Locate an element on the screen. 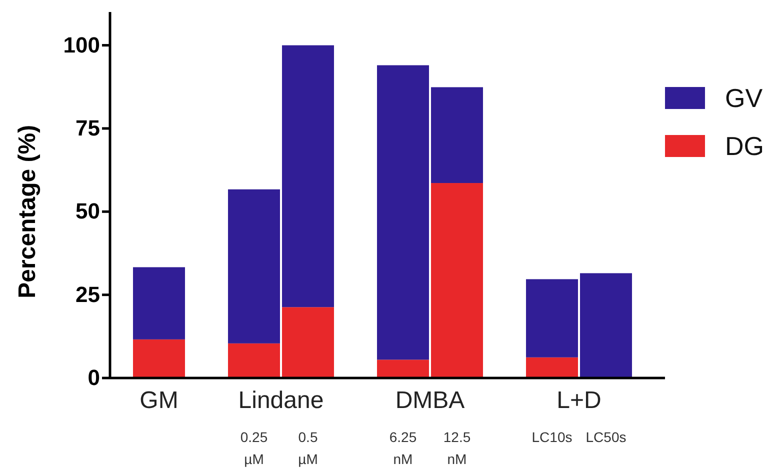 The image size is (772, 470). legend-label: DG is located at coordinates (744, 146).